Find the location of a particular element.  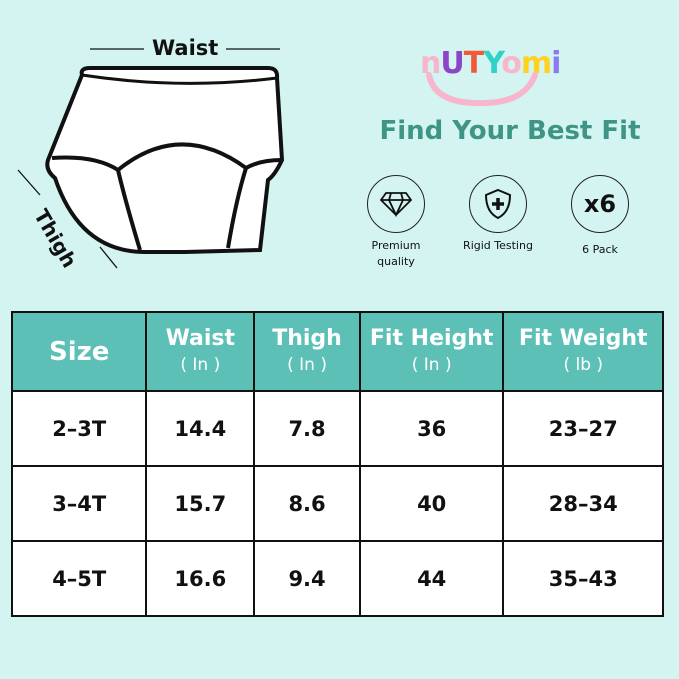

feature-testing: Rigid Testing is located at coordinates (498, 214).